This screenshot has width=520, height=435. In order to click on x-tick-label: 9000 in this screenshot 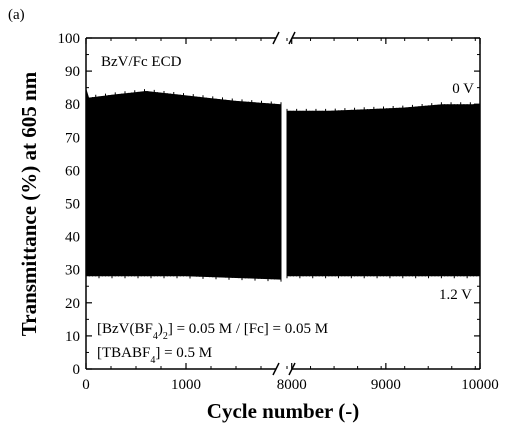, I will do `click(386, 385)`.